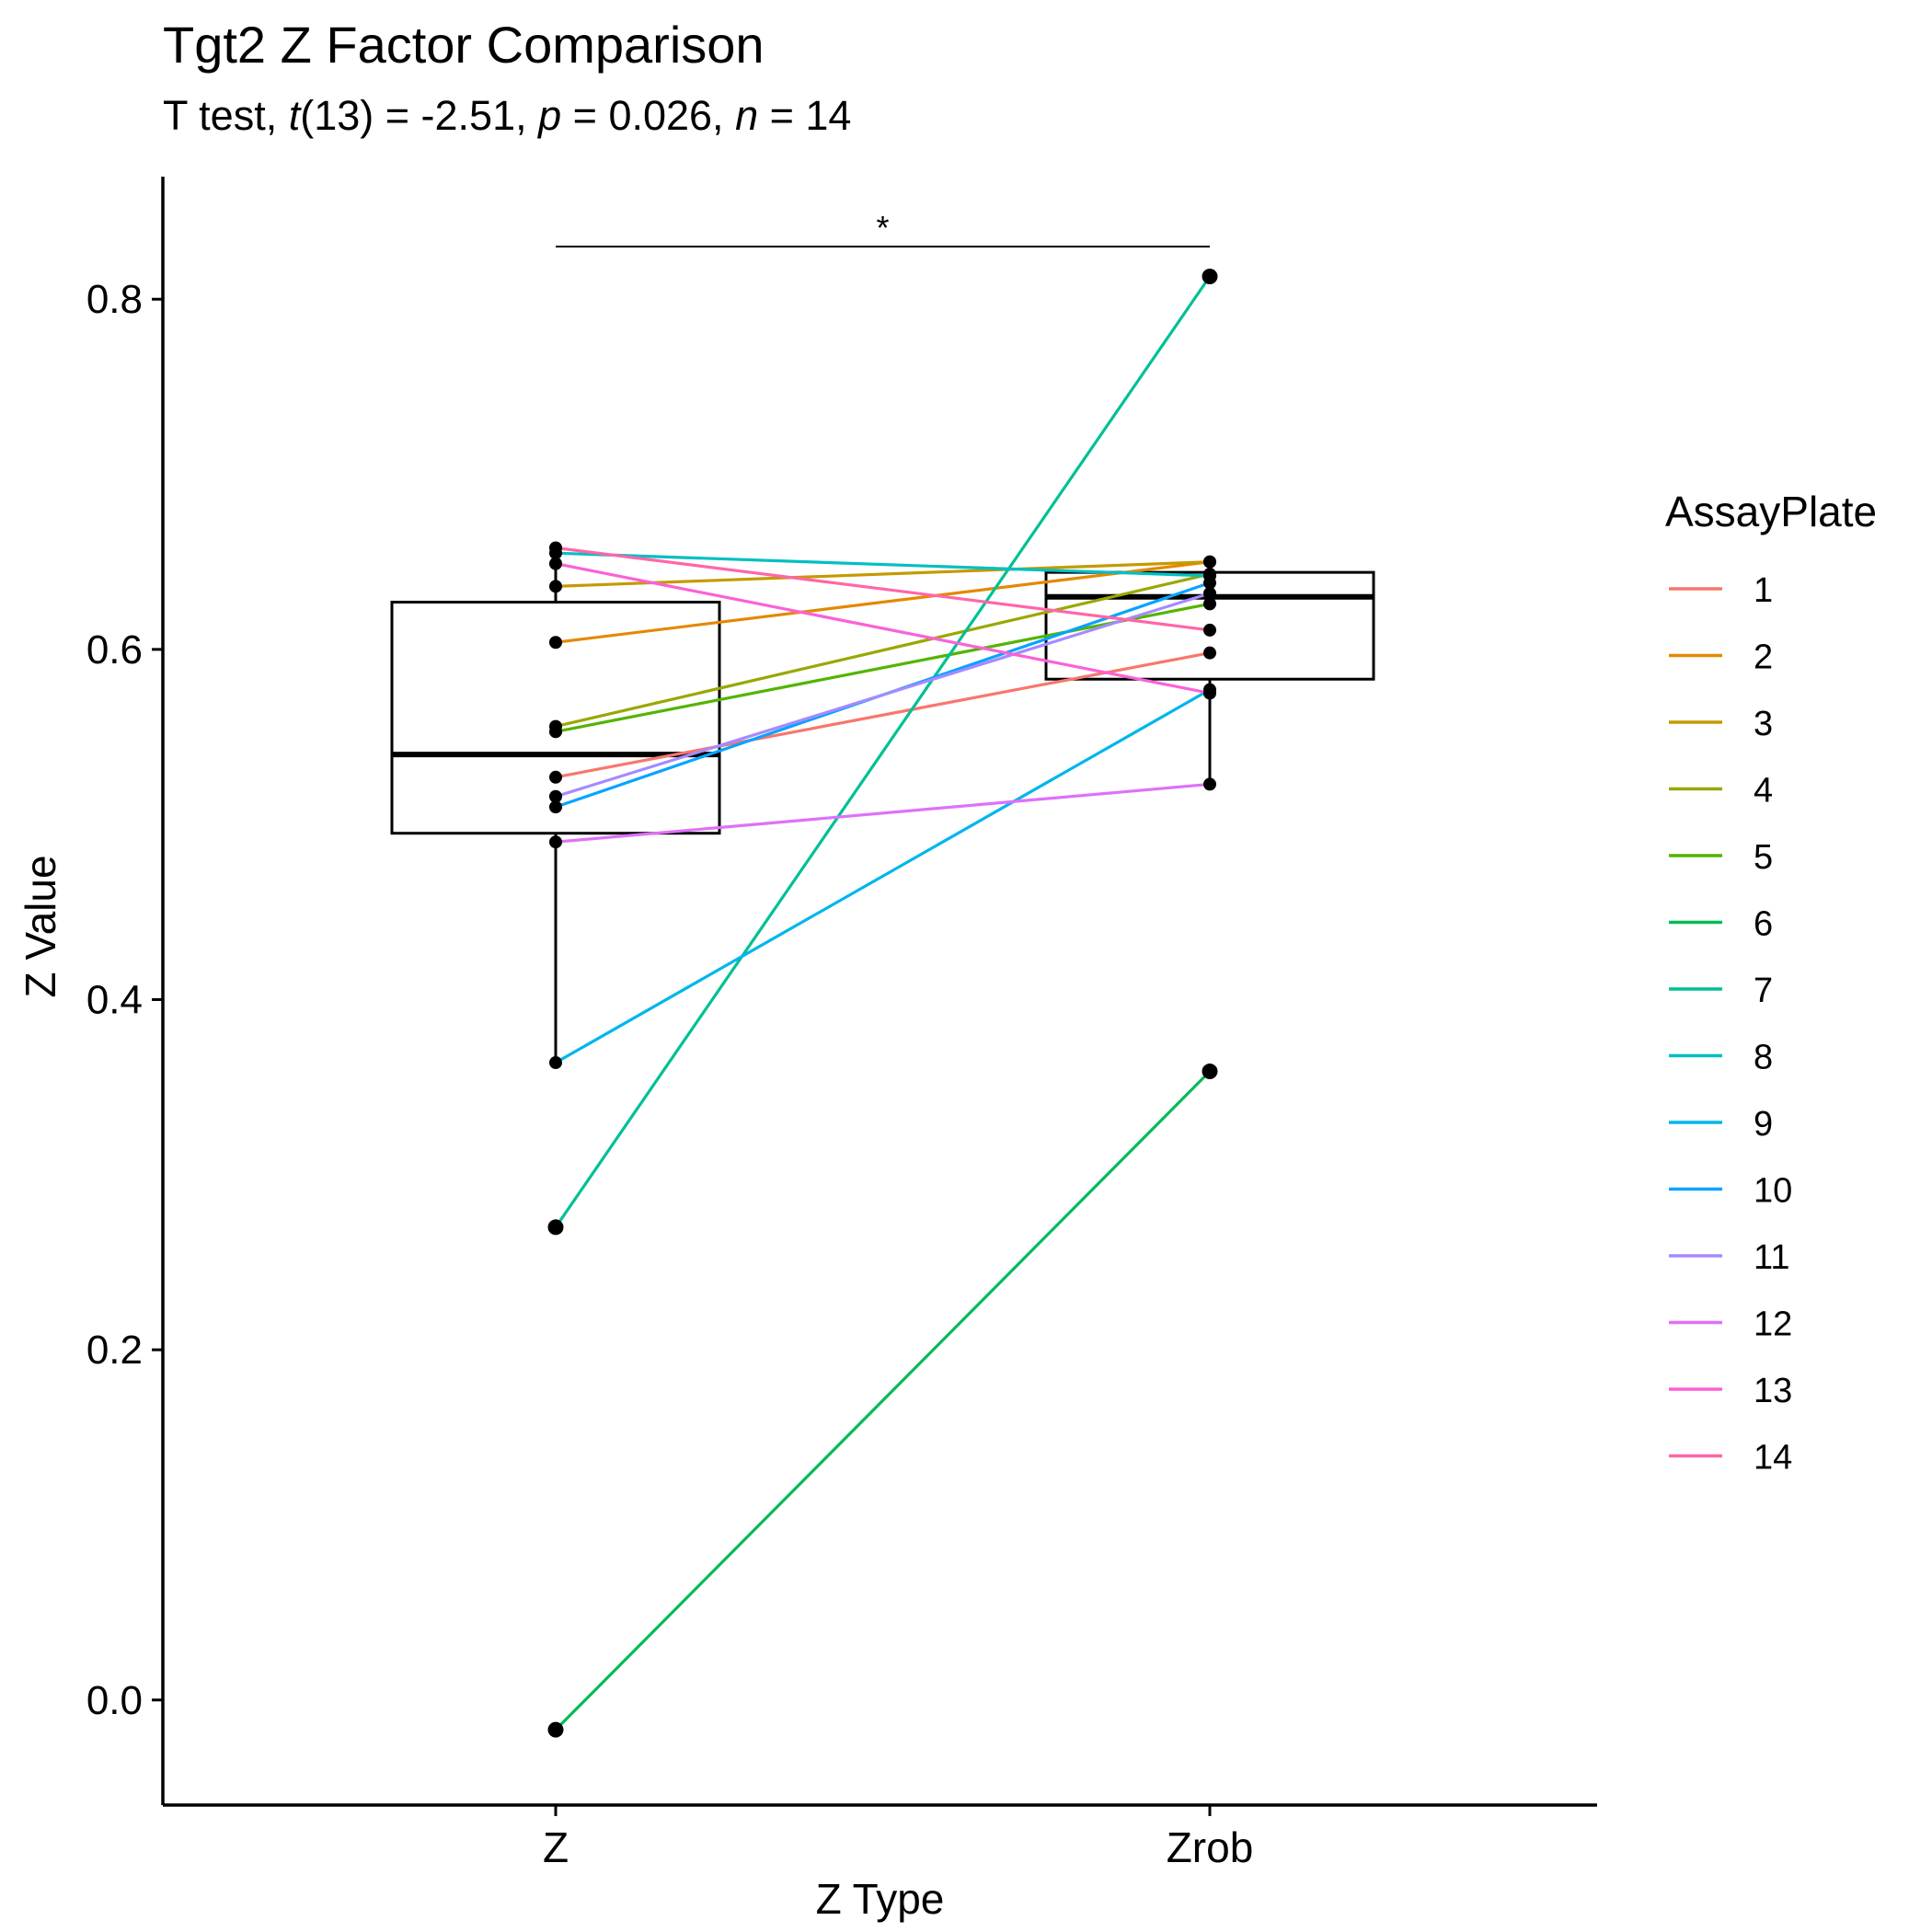 This screenshot has height=1932, width=1932. What do you see at coordinates (1763, 724) in the screenshot?
I see `legend-label-3: 3` at bounding box center [1763, 724].